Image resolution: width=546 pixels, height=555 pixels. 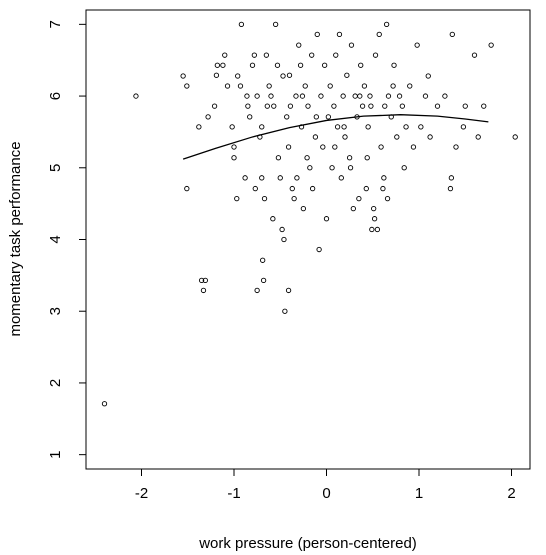 What do you see at coordinates (307, 543) in the screenshot?
I see `x-axis-title: work pressure (person-centered)` at bounding box center [307, 543].